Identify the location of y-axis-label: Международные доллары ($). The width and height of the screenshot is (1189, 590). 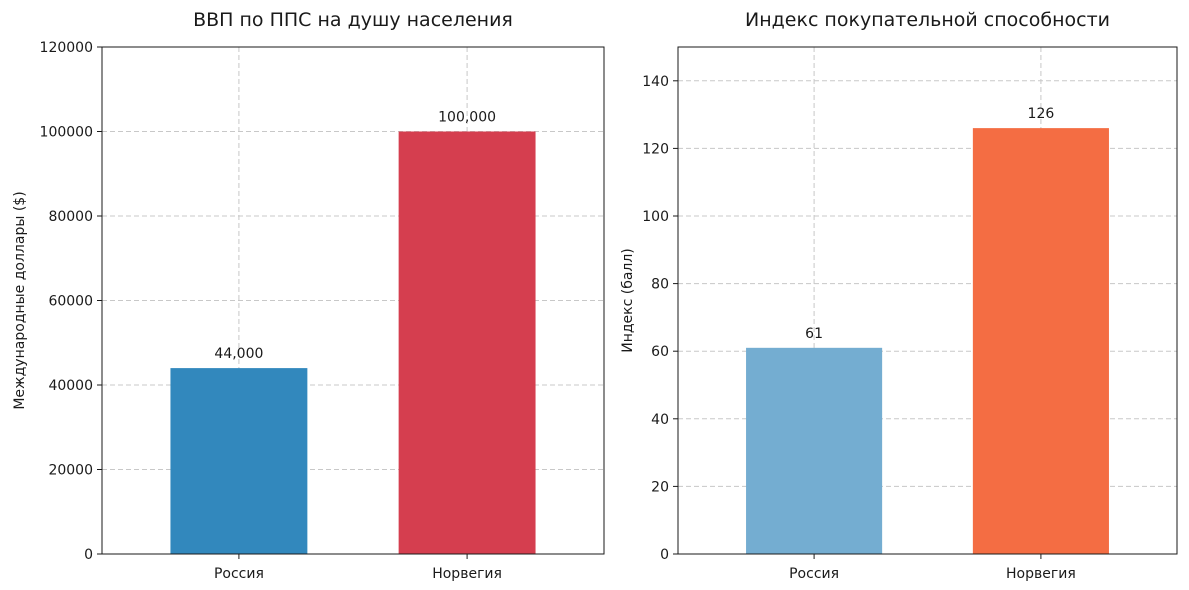
(20, 300).